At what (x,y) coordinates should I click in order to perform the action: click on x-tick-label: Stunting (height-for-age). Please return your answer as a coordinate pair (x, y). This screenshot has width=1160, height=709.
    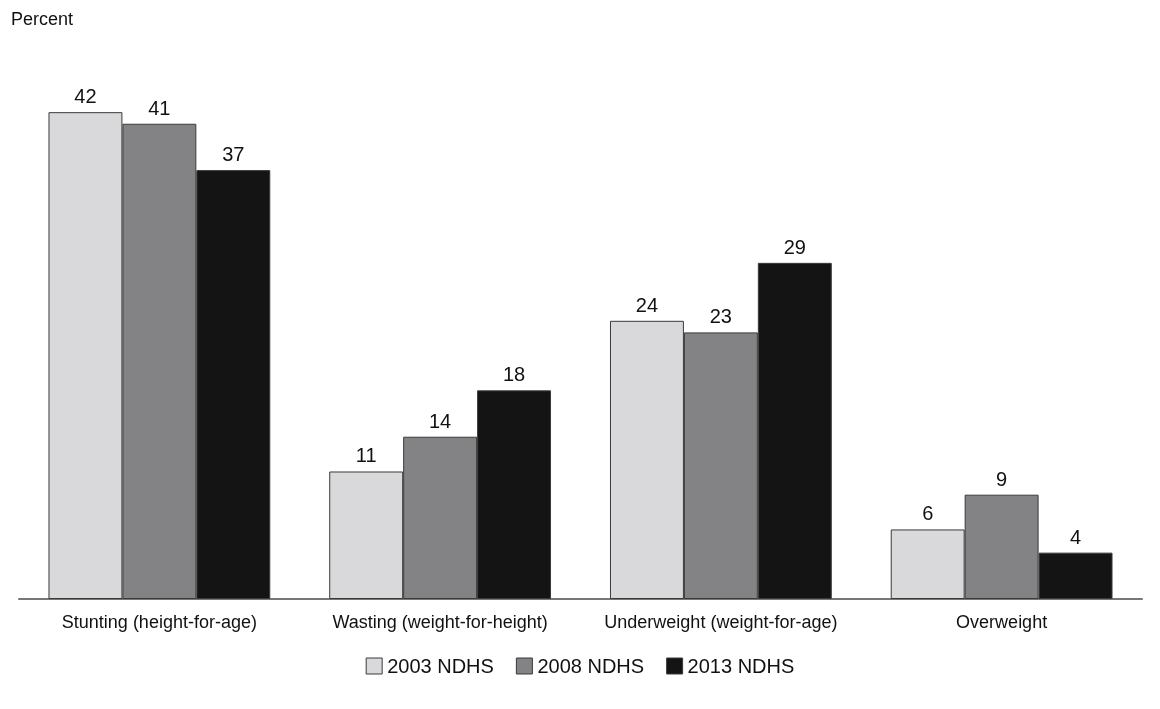
    Looking at the image, I should click on (159, 622).